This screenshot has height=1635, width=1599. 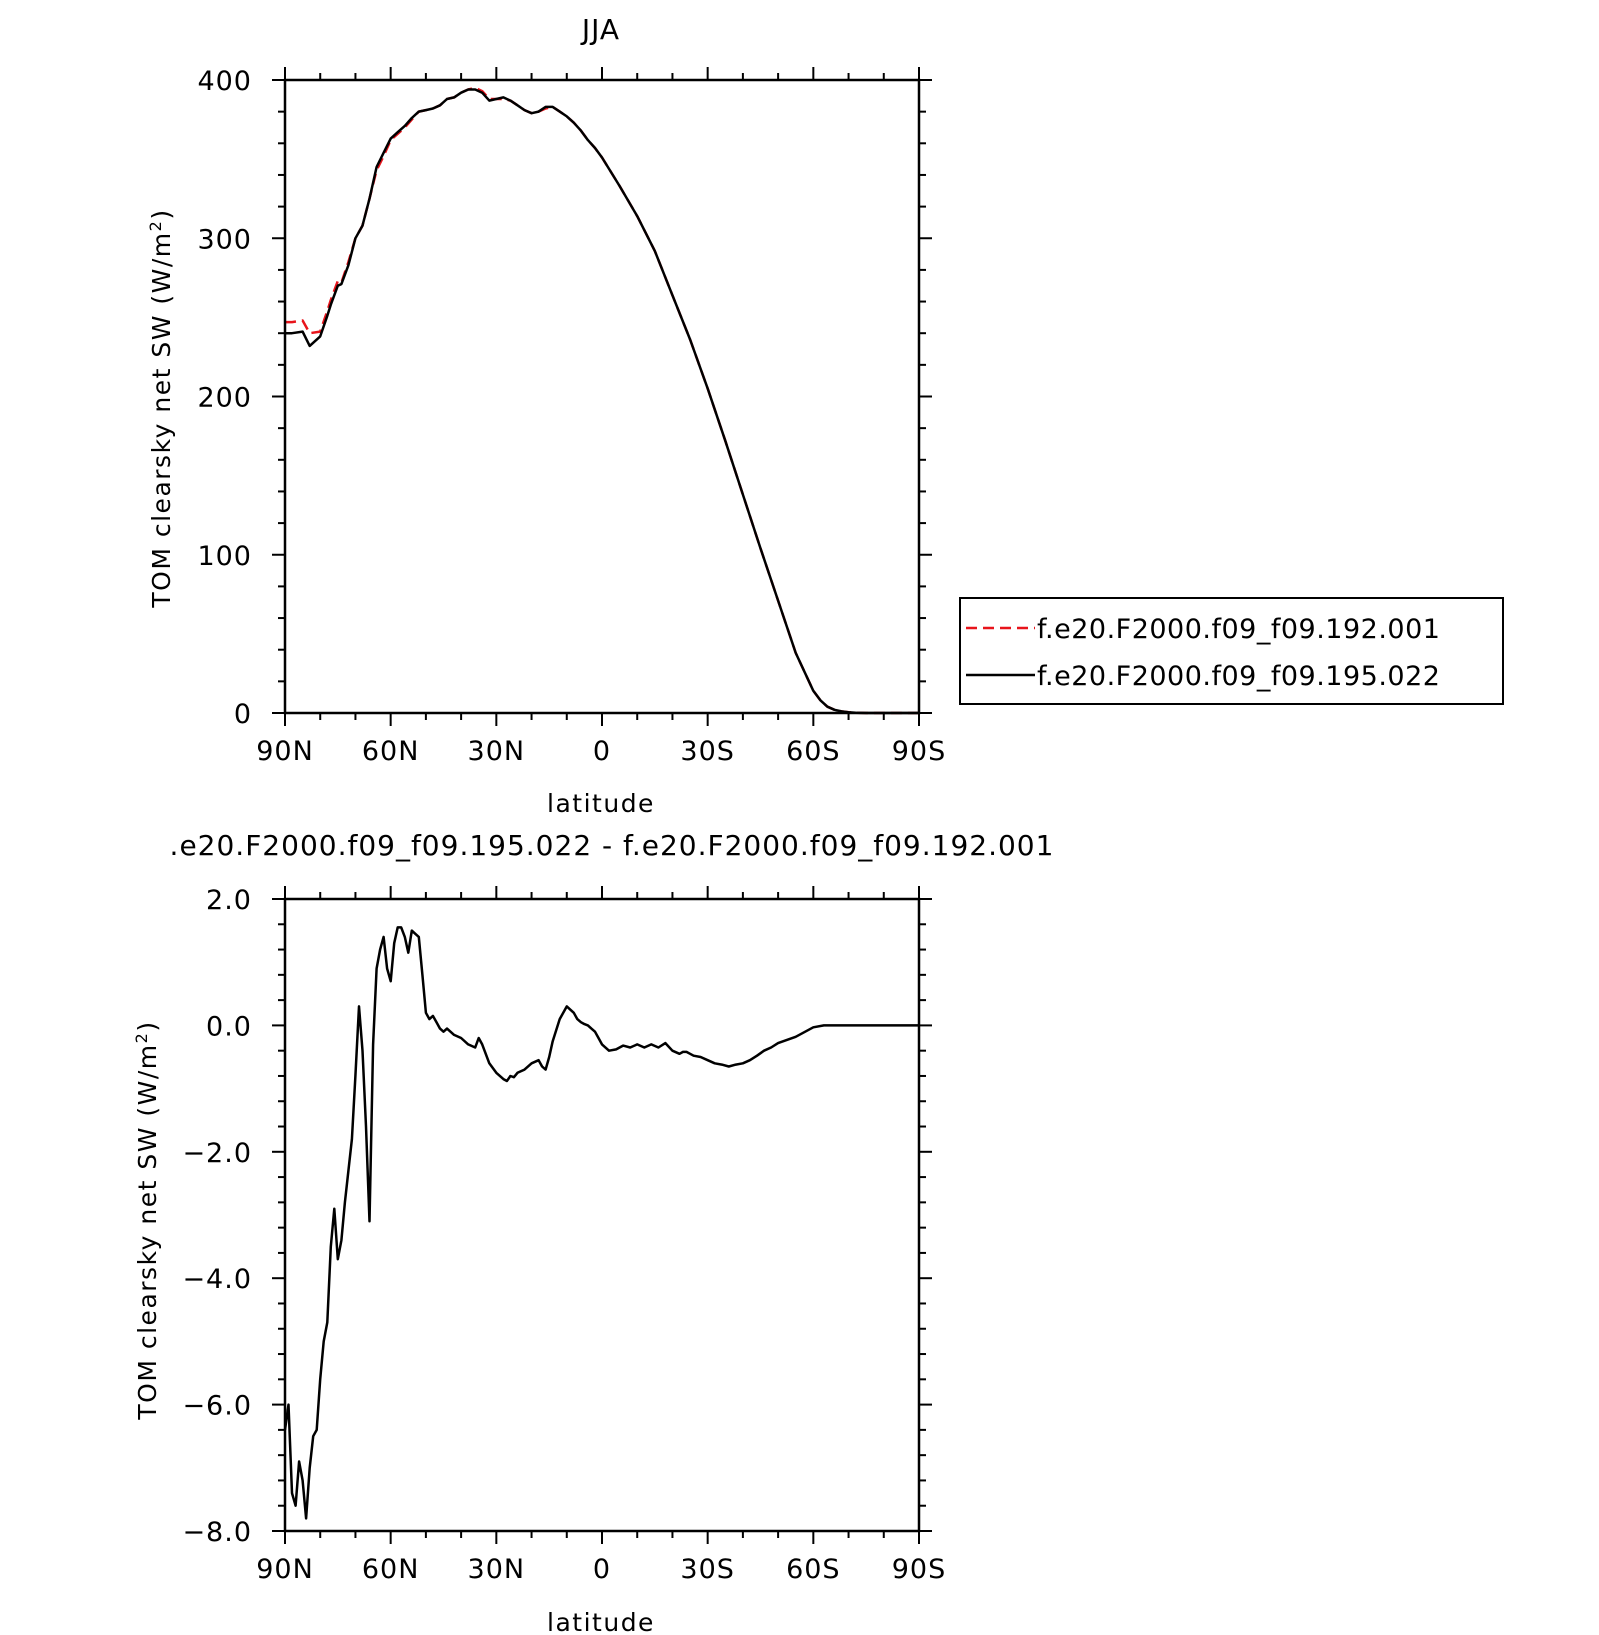 I want to click on legend-label-series-2: f.e20.F2000.f09_f09.195.022, so click(x=1238, y=676).